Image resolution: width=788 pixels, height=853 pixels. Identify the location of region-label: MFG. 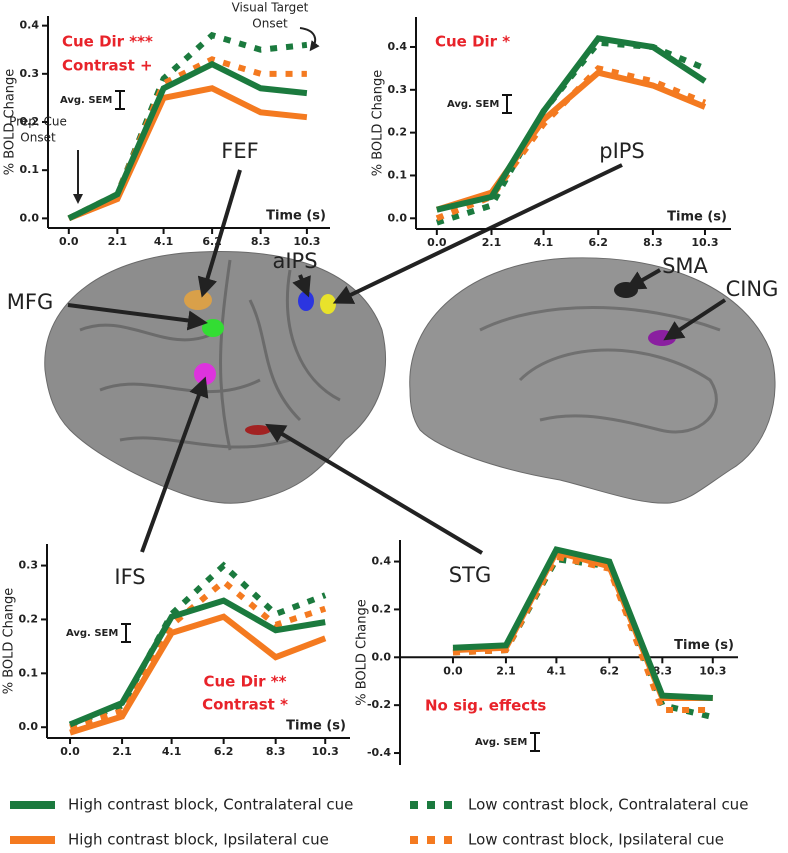
(30, 302).